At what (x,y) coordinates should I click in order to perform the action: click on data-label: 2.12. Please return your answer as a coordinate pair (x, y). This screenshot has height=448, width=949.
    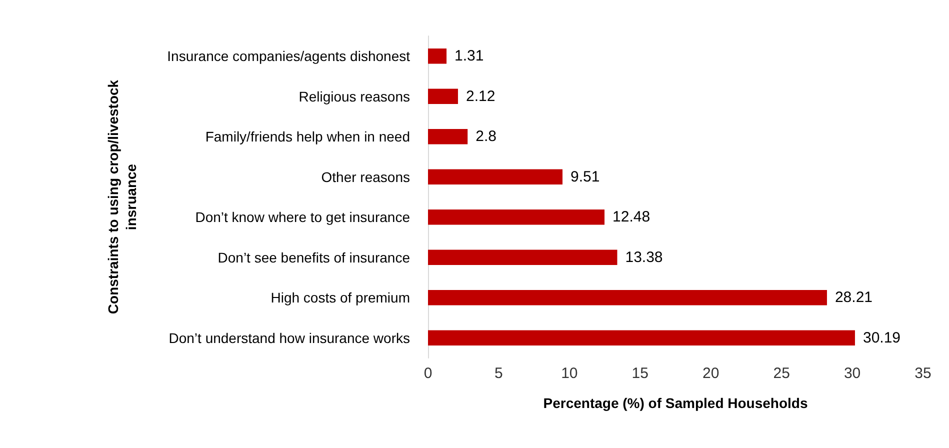
    Looking at the image, I should click on (481, 96).